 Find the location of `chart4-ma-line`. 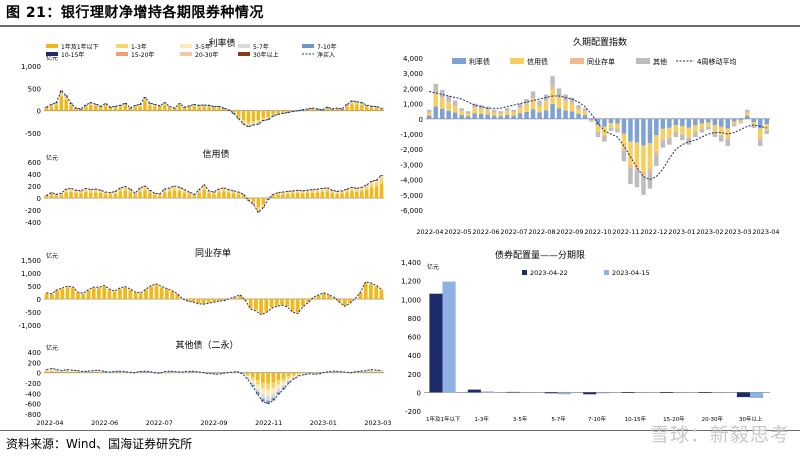

chart4-ma-line is located at coordinates (598, 135).